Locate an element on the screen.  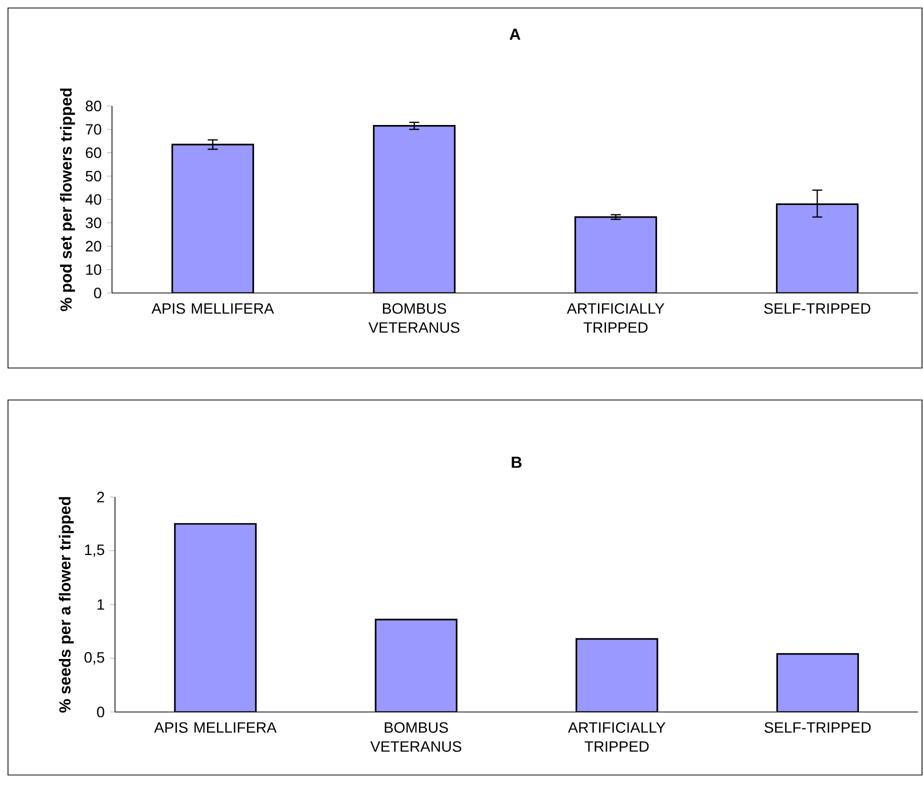
y-tick-label: 0,5 is located at coordinates (94, 658).